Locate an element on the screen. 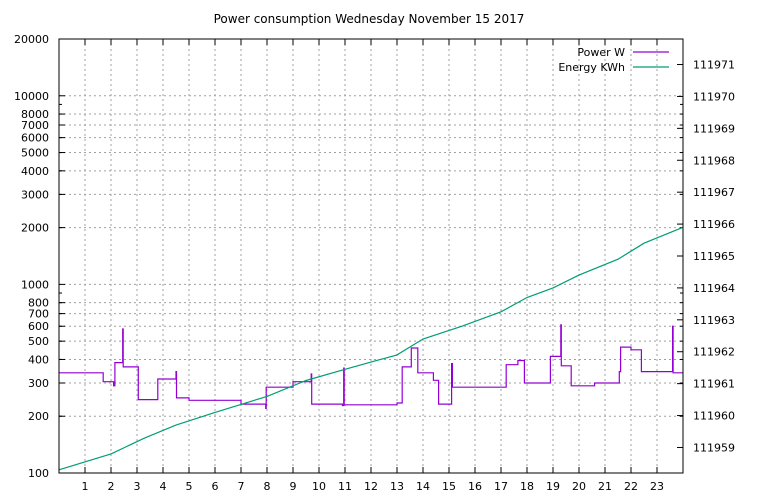 The height and width of the screenshot is (500, 768). x-tick-label: 13 is located at coordinates (397, 486).